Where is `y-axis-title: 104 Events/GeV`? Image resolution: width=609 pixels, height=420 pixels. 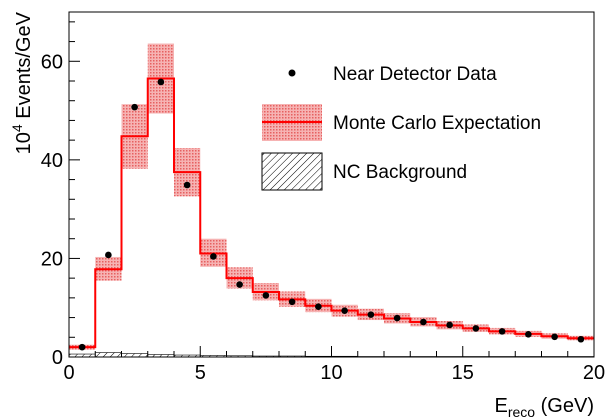 y-axis-title: 104 Events/GeV is located at coordinates (22, 82).